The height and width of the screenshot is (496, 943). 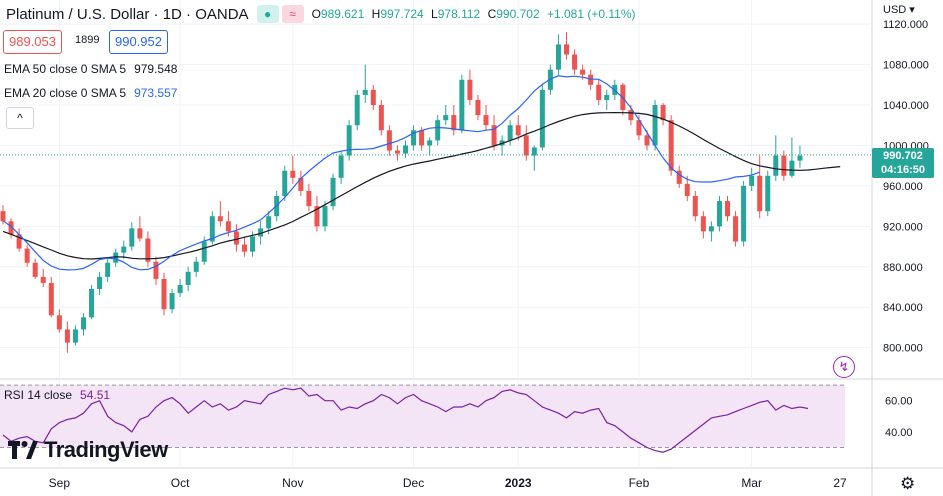 What do you see at coordinates (138, 42) in the screenshot?
I see `buy-price-button: 990.952` at bounding box center [138, 42].